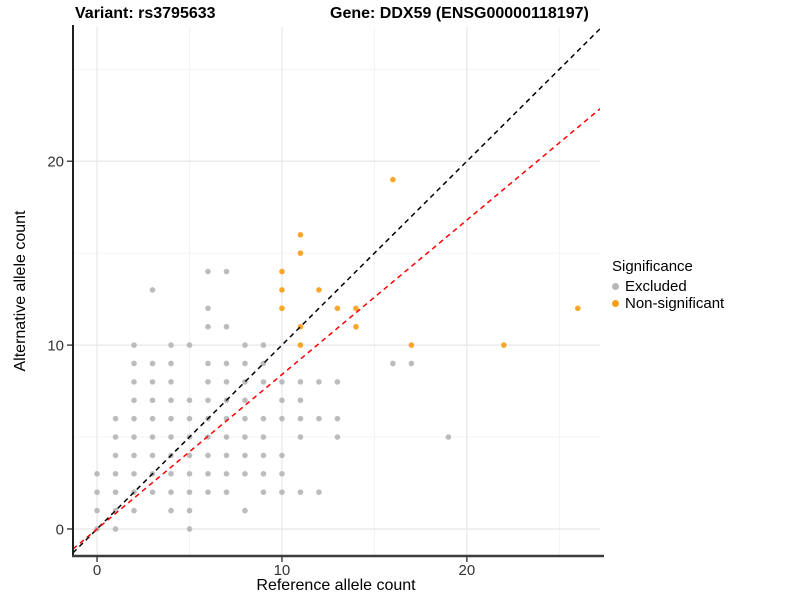 The height and width of the screenshot is (600, 800). Describe the element at coordinates (20, 291) in the screenshot. I see `y-axis-title: Alternative allele count` at that location.